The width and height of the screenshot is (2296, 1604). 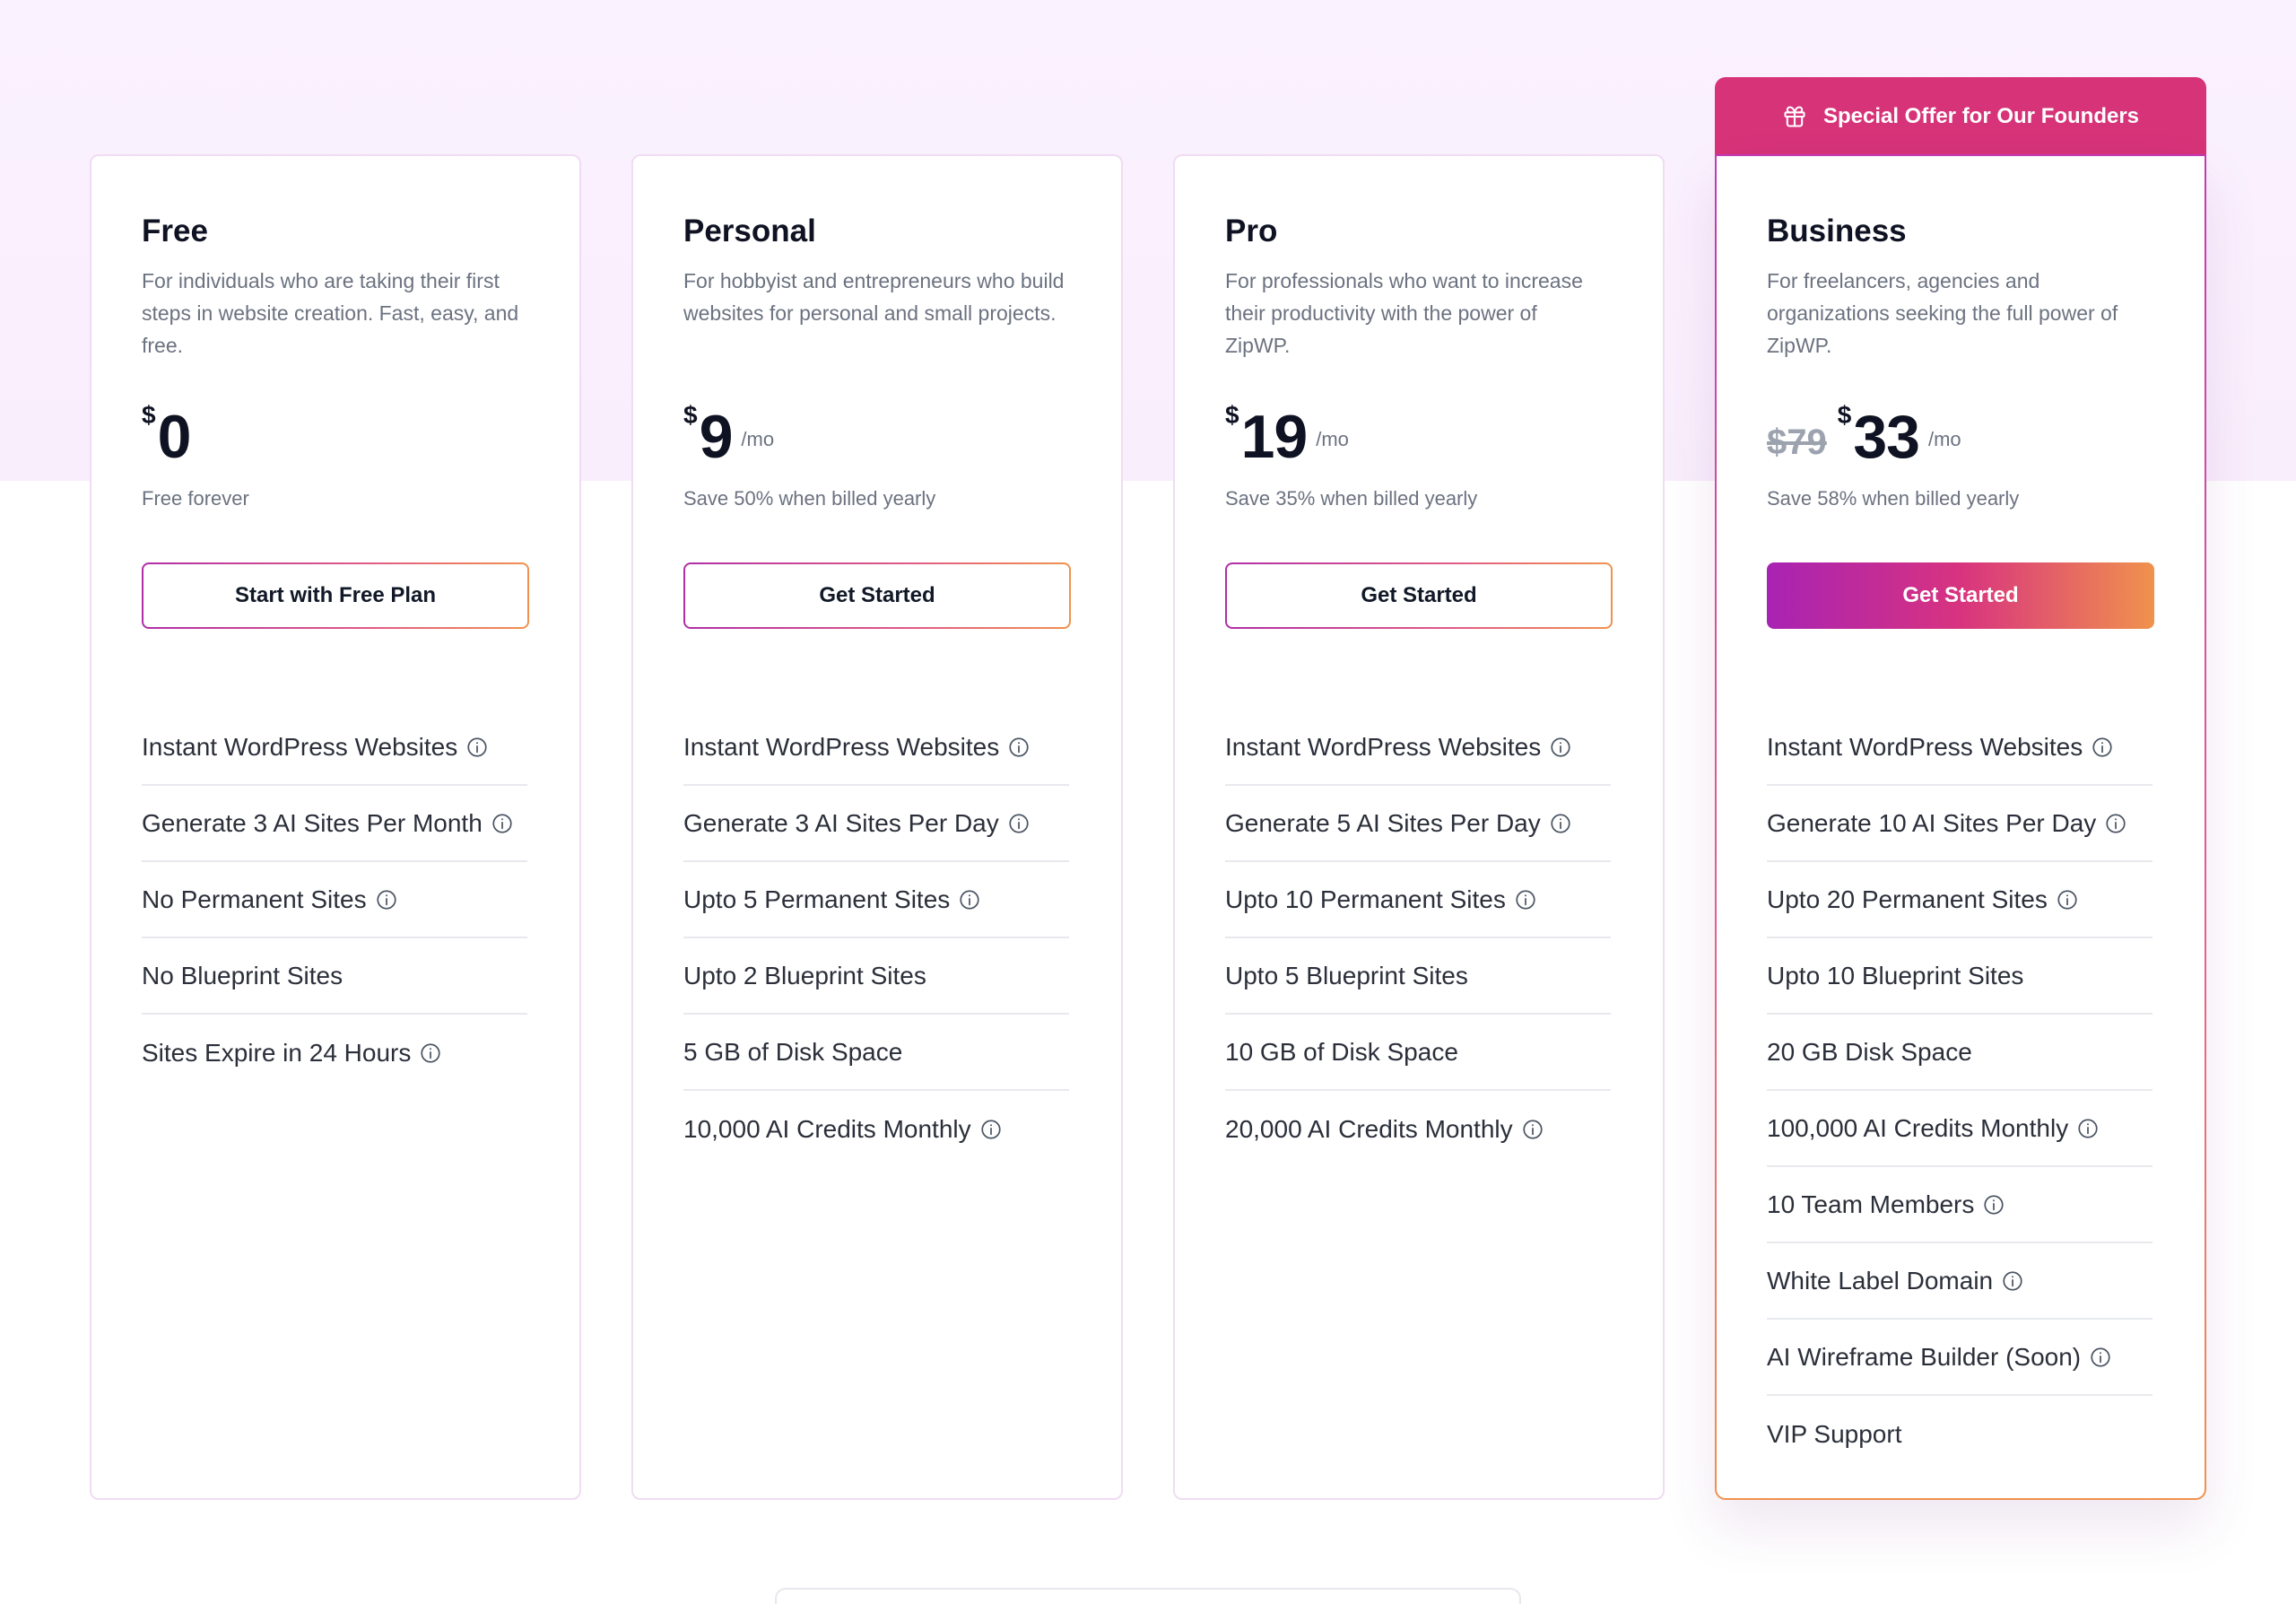 I want to click on feature-item: 5 GB of Disk Space, so click(x=876, y=1053).